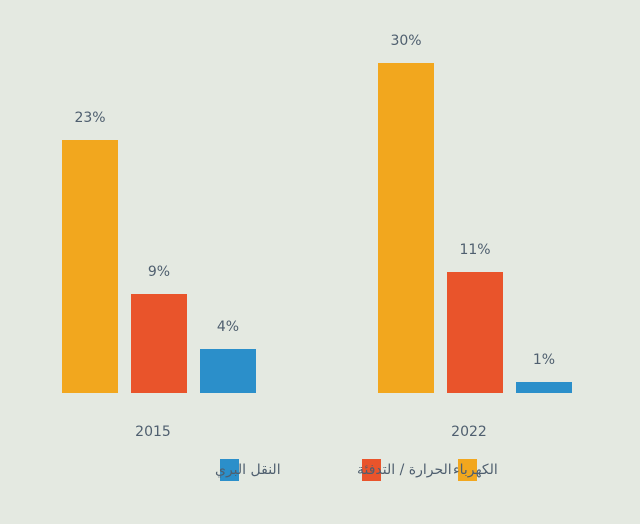  I want to click on value-label: 23%, so click(89, 118).